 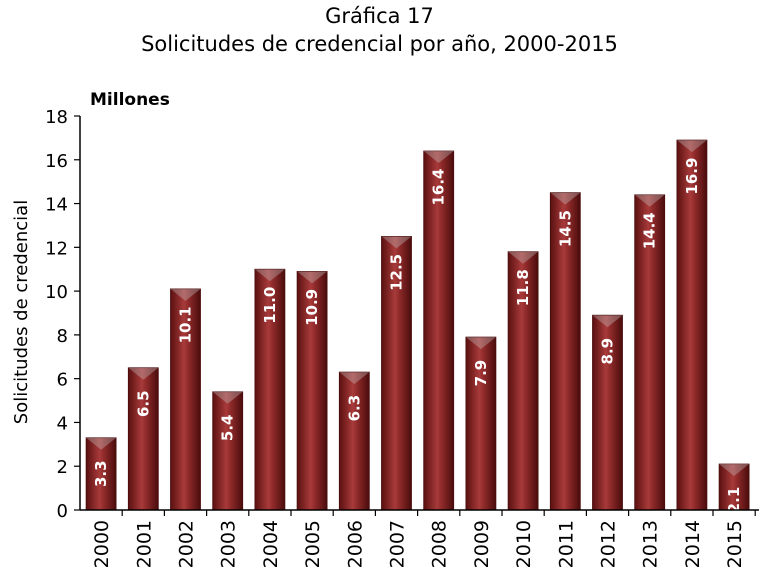 I want to click on x-tick-label: 2003, so click(x=229, y=544).